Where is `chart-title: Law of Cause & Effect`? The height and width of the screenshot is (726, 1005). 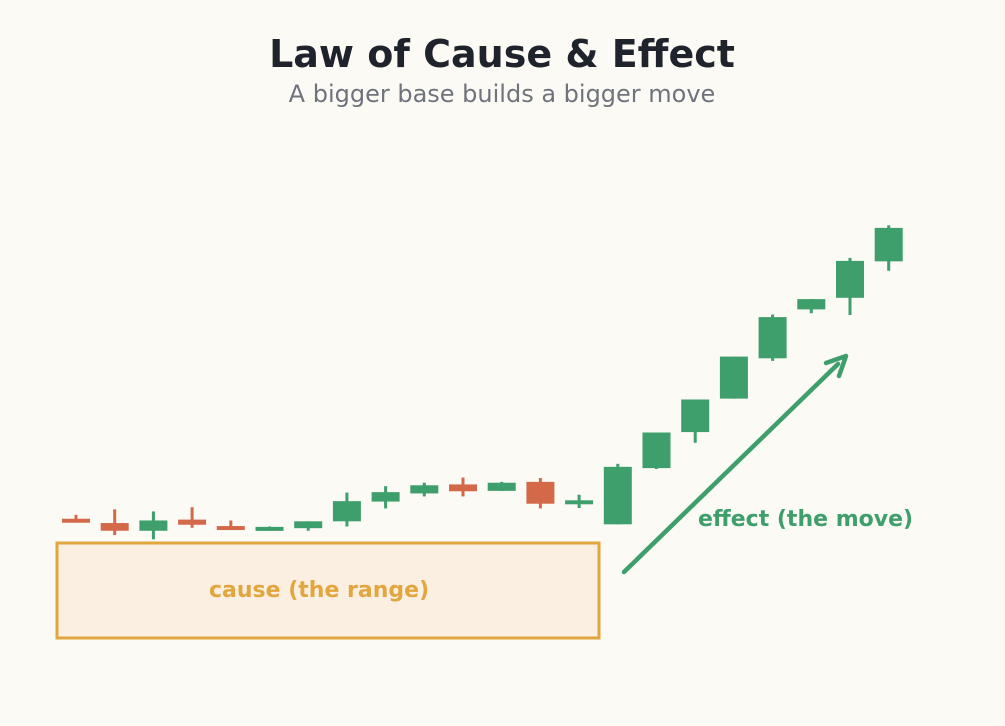 chart-title: Law of Cause & Effect is located at coordinates (502, 54).